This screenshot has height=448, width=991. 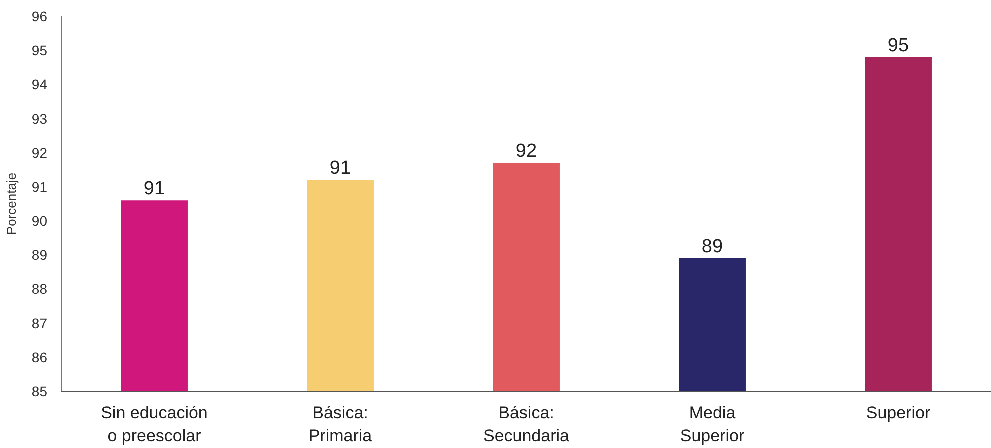 What do you see at coordinates (154, 425) in the screenshot?
I see `x-tick-label: Sin educación o preescolar` at bounding box center [154, 425].